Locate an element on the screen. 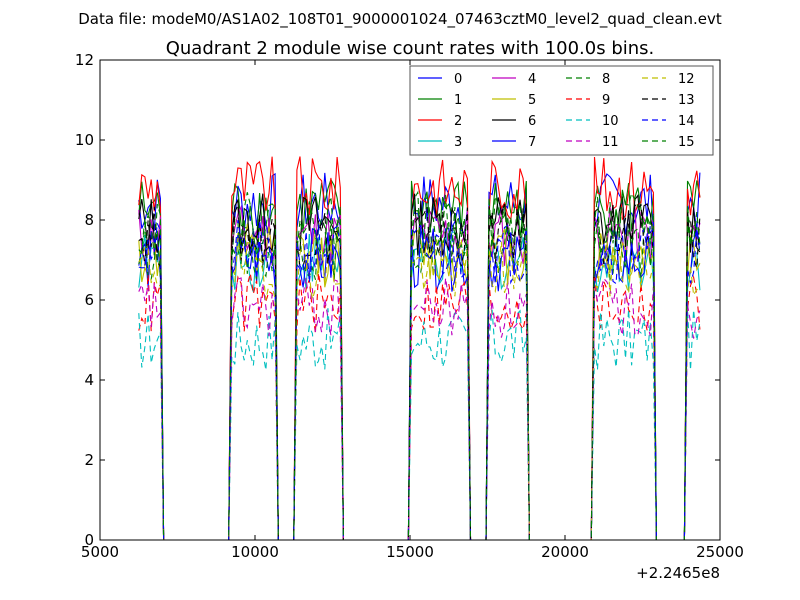 Image resolution: width=800 pixels, height=600 pixels. legend-label-11: 11 is located at coordinates (610, 142).